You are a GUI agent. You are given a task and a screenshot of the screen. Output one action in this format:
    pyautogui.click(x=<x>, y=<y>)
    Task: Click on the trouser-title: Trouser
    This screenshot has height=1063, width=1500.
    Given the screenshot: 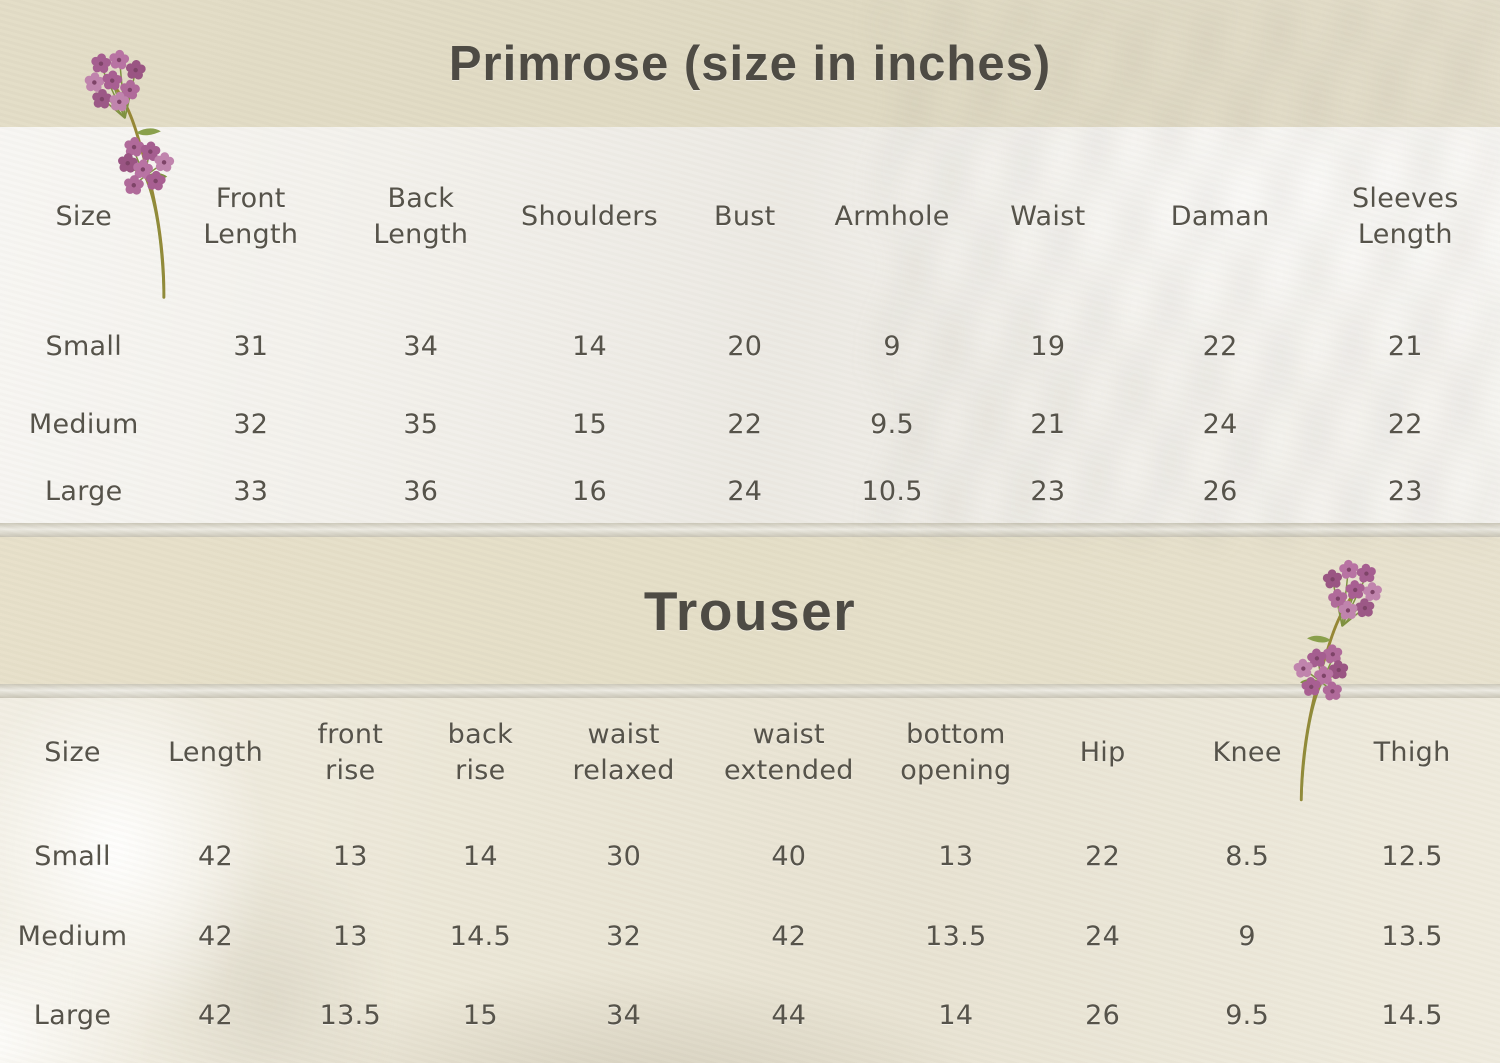 What is the action you would take?
    pyautogui.click(x=750, y=610)
    